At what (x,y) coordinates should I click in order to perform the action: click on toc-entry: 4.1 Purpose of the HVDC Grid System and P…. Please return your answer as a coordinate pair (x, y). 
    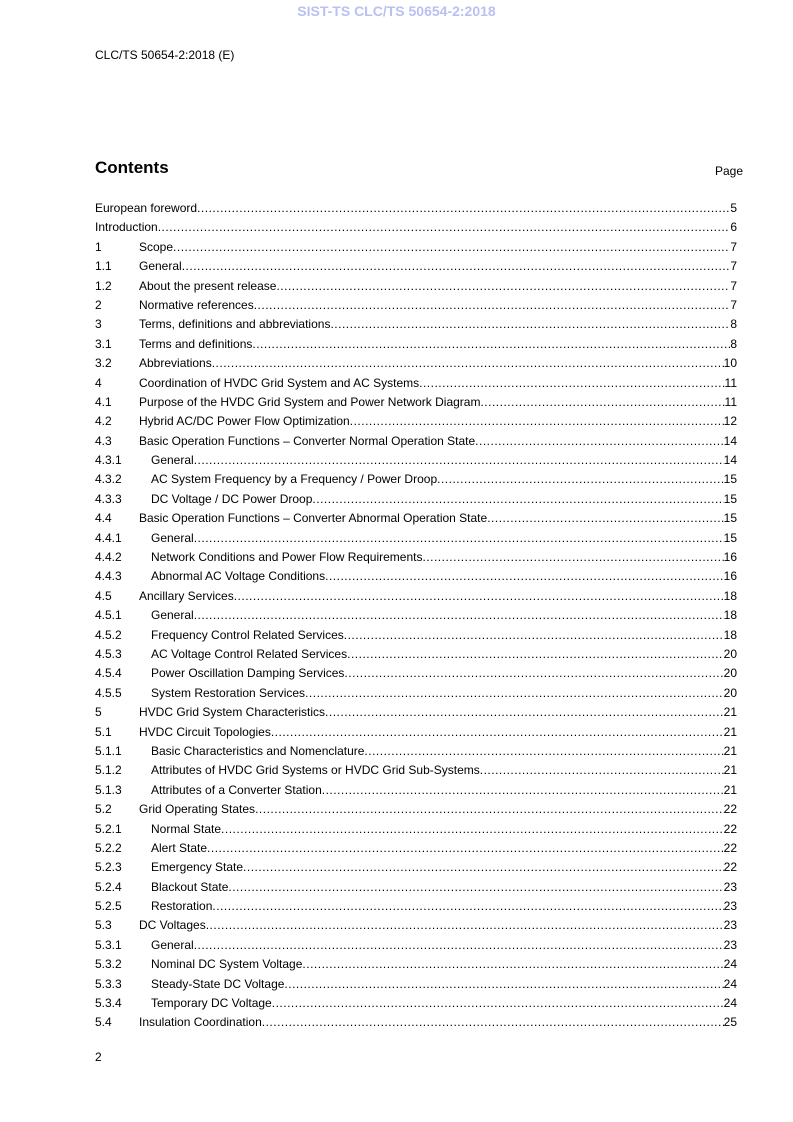
    Looking at the image, I should click on (416, 403).